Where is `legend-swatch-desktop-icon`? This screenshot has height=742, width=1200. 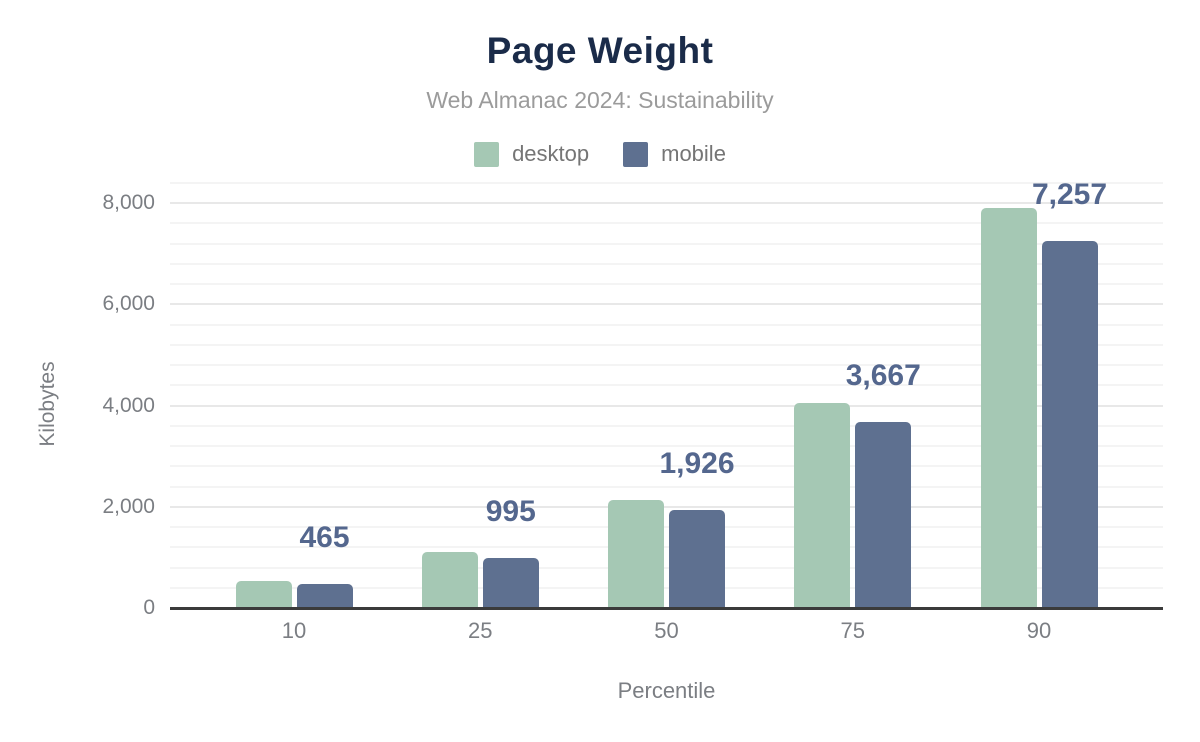 legend-swatch-desktop-icon is located at coordinates (487, 154).